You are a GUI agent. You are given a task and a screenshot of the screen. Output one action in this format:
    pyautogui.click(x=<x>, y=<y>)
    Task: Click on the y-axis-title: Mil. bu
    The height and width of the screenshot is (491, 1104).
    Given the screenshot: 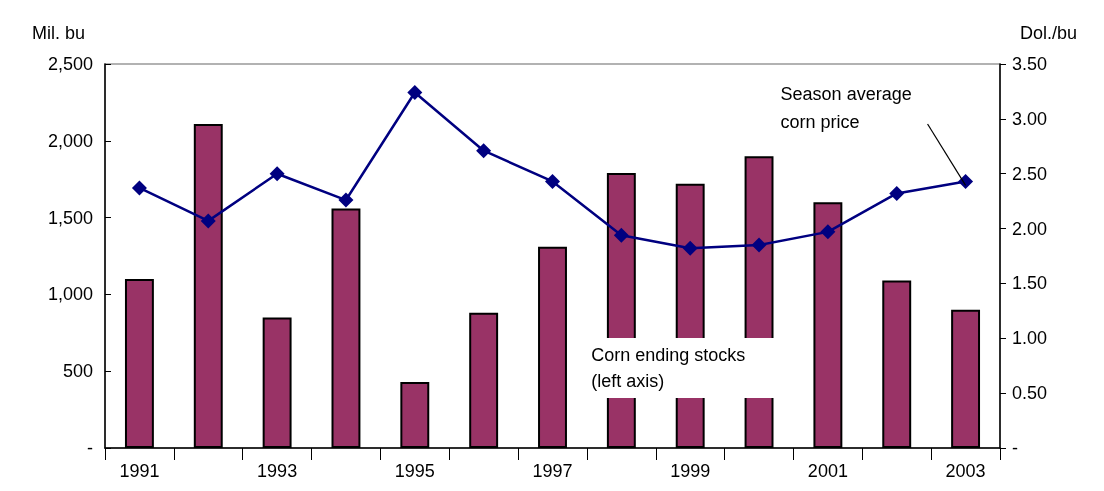 What is the action you would take?
    pyautogui.click(x=58, y=33)
    